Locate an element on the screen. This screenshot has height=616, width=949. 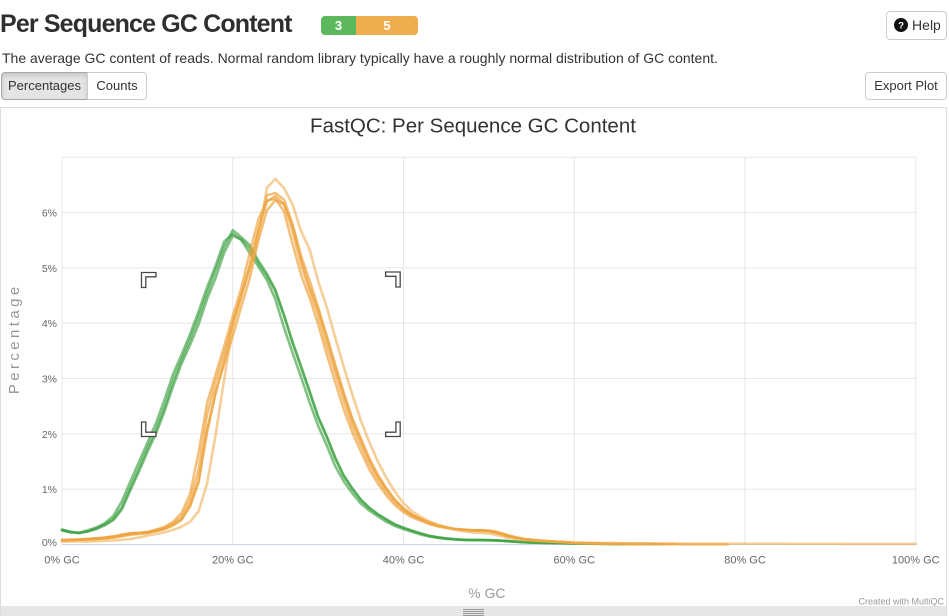
svg-text: 6% is located at coordinates (49, 214).